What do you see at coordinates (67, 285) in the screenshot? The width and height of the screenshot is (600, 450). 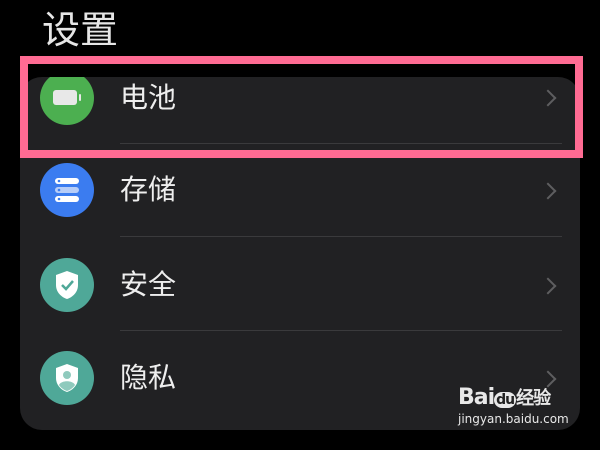 I see `shield-check-icon` at bounding box center [67, 285].